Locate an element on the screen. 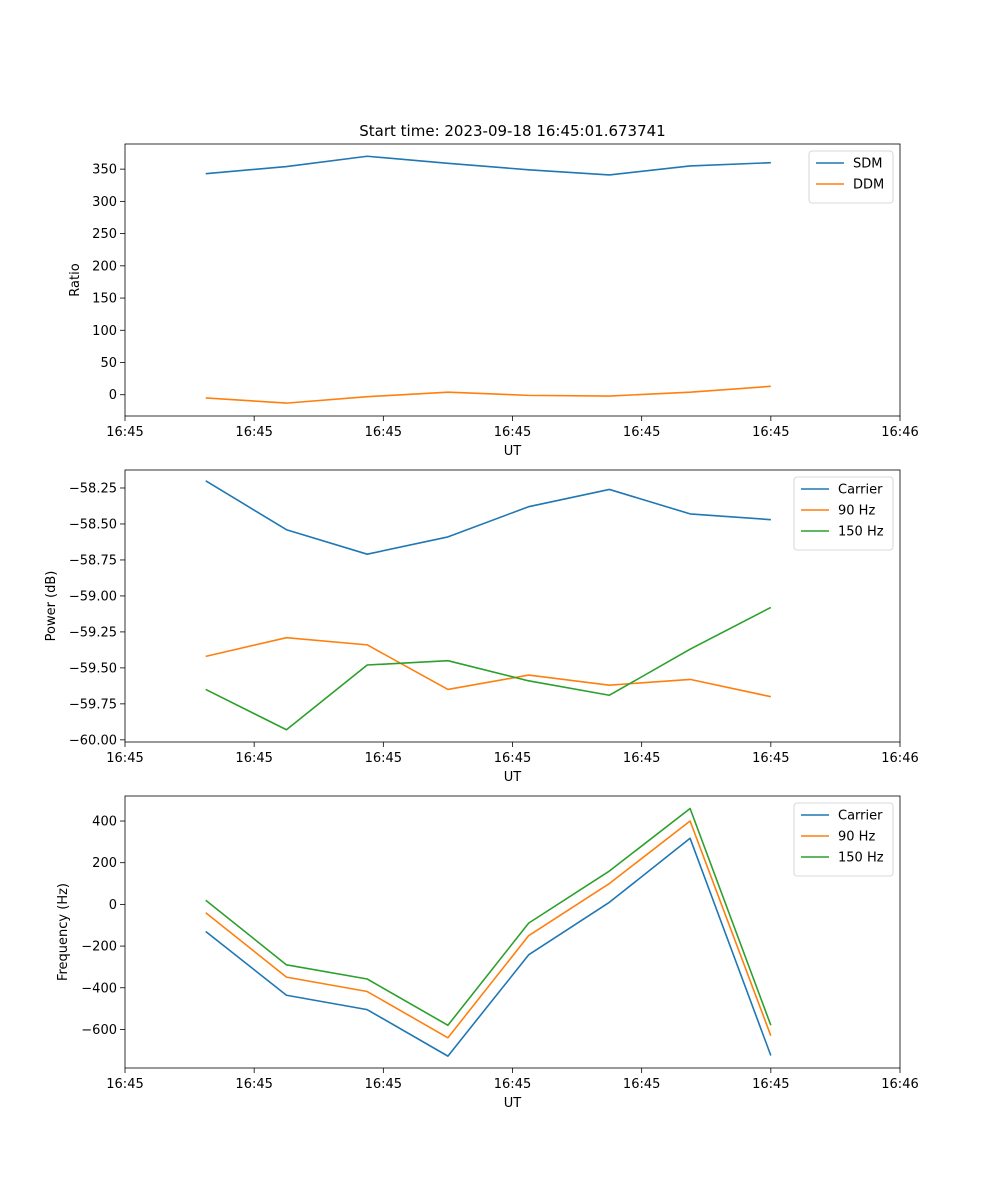 This screenshot has height=1200, width=1000. y-tick-label: −59.25 is located at coordinates (93, 632).